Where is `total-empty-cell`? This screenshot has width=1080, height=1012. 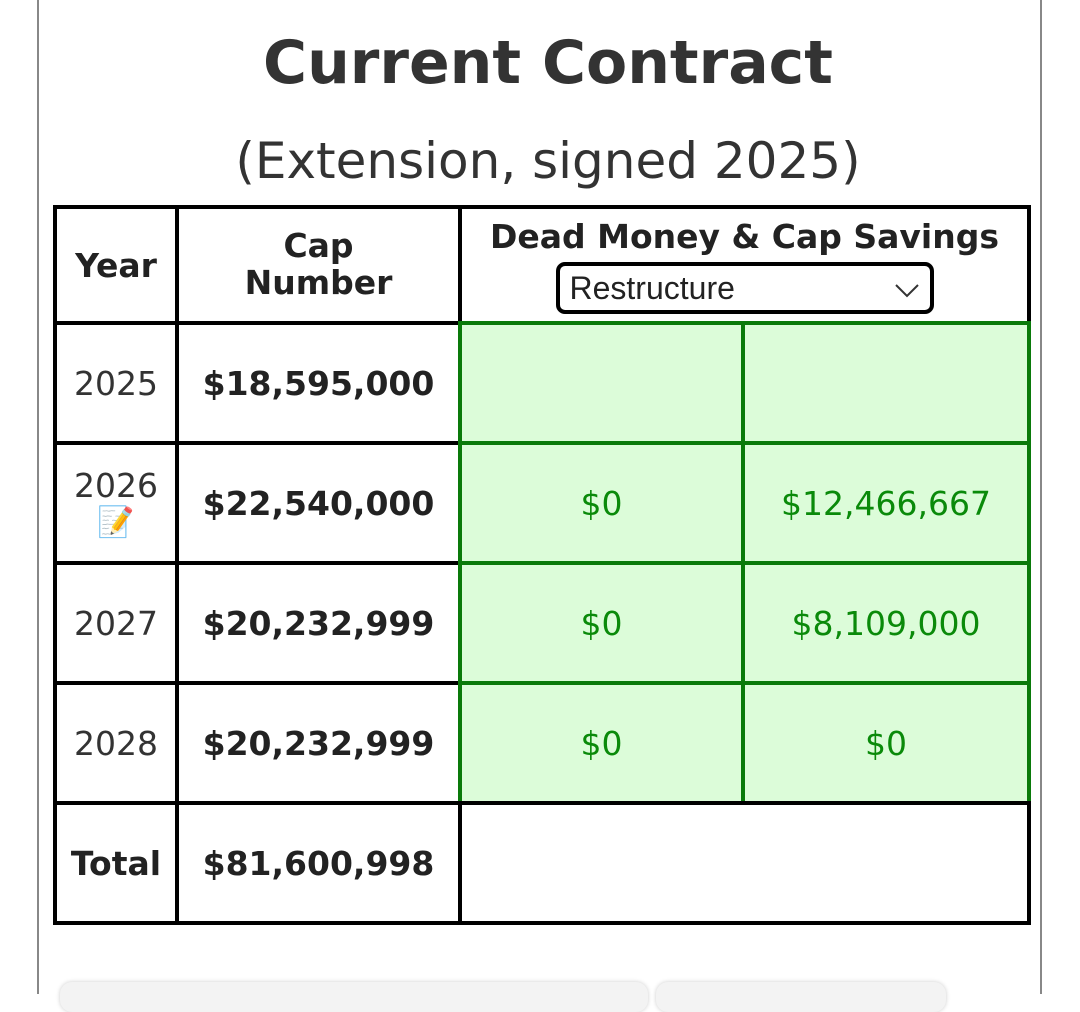 total-empty-cell is located at coordinates (744, 863).